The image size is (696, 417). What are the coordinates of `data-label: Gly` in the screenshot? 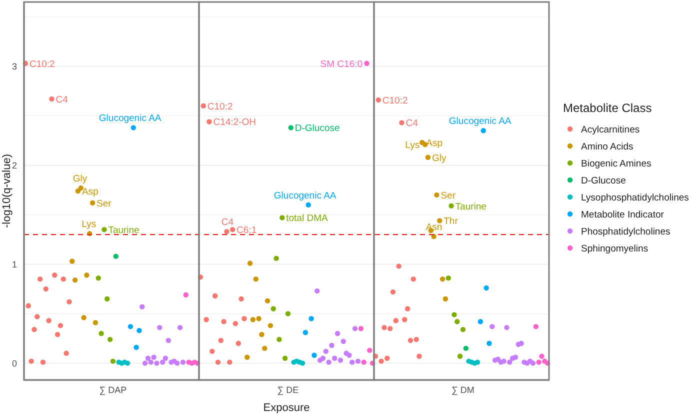 It's located at (80, 179).